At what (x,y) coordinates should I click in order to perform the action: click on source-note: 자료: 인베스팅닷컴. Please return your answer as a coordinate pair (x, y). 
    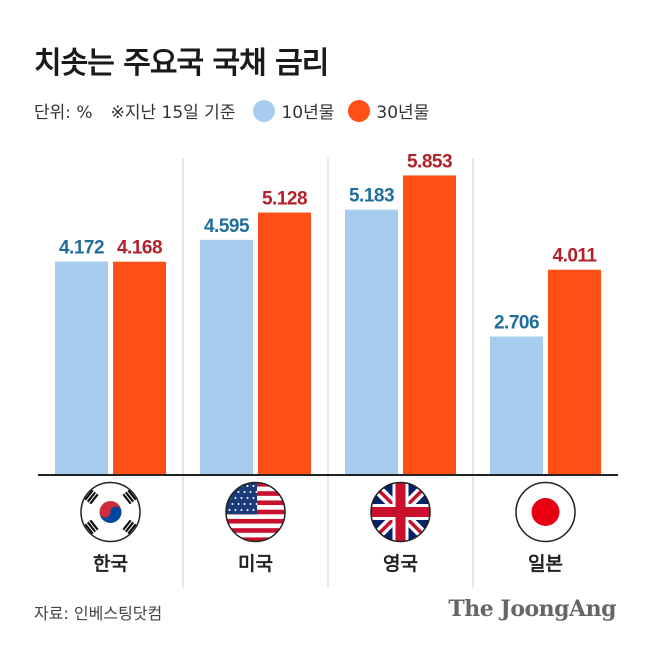
    Looking at the image, I should click on (98, 613).